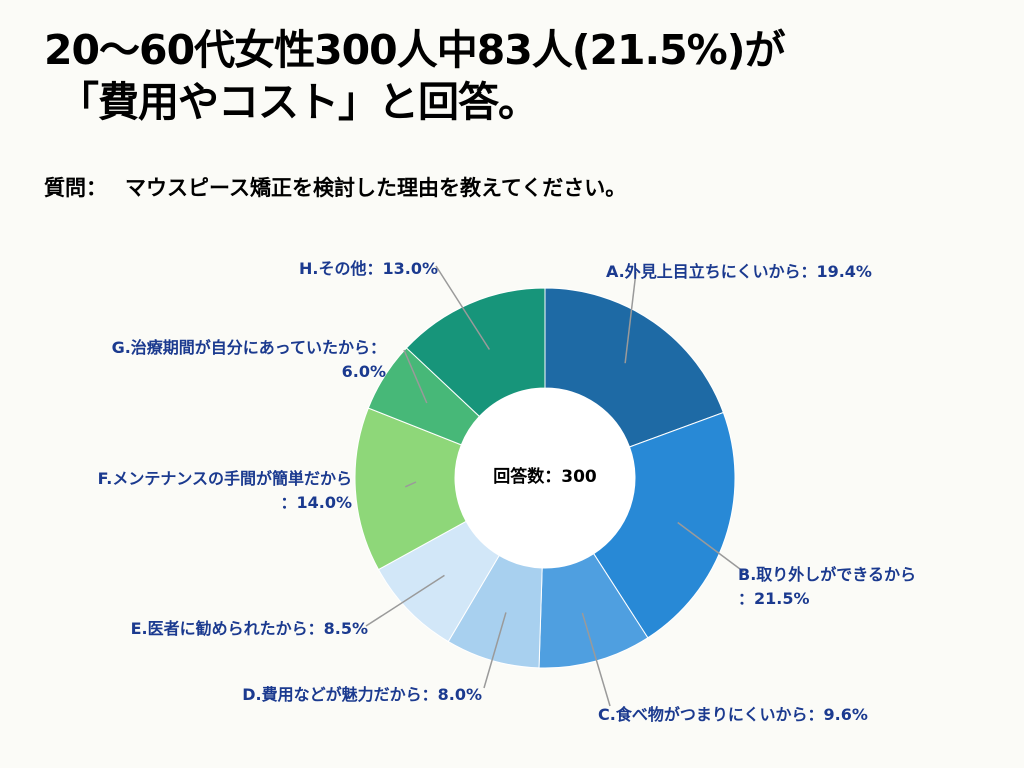 The image size is (1024, 768). Describe the element at coordinates (248, 347) in the screenshot. I see `data-label-g-line1: G.治療期間が自分にあっていたから：` at that location.